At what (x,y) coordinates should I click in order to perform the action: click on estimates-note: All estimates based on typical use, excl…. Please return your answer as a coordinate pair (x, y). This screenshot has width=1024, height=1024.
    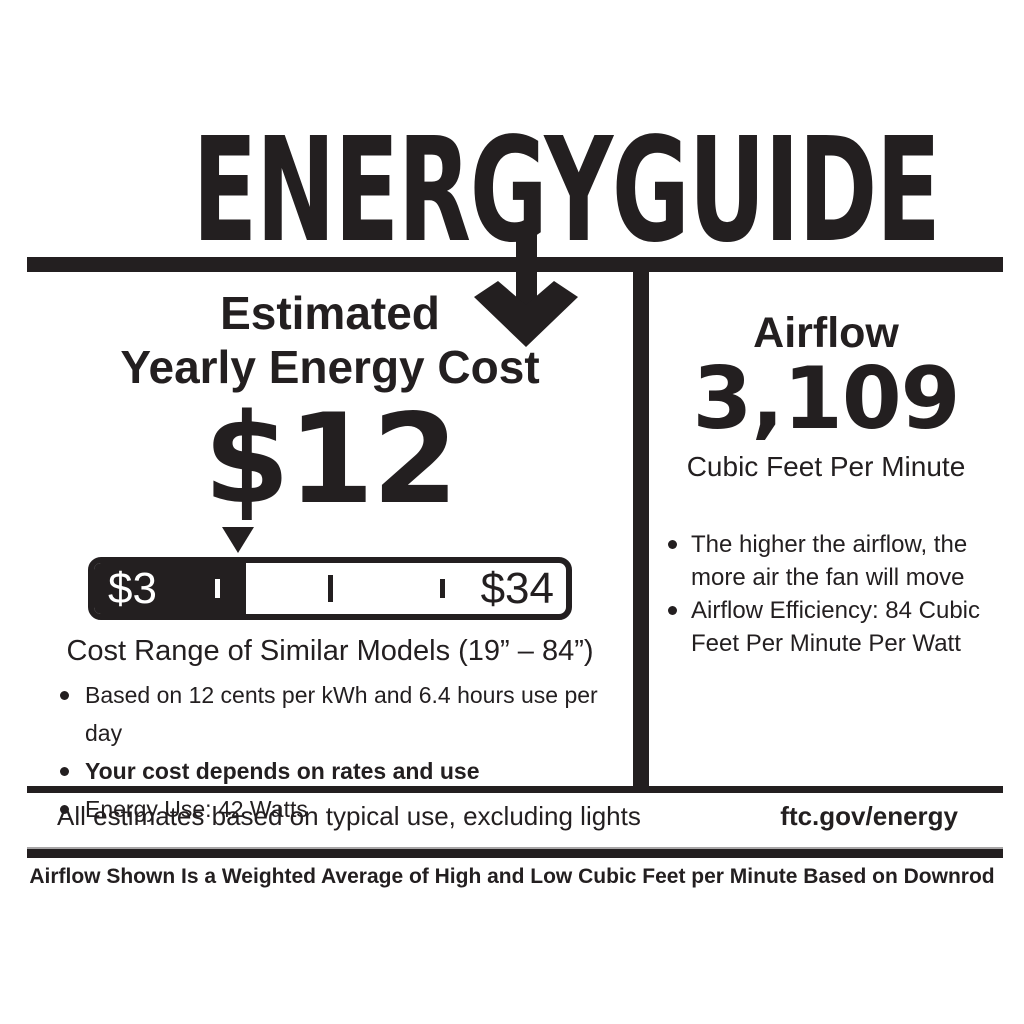
    Looking at the image, I should click on (349, 816).